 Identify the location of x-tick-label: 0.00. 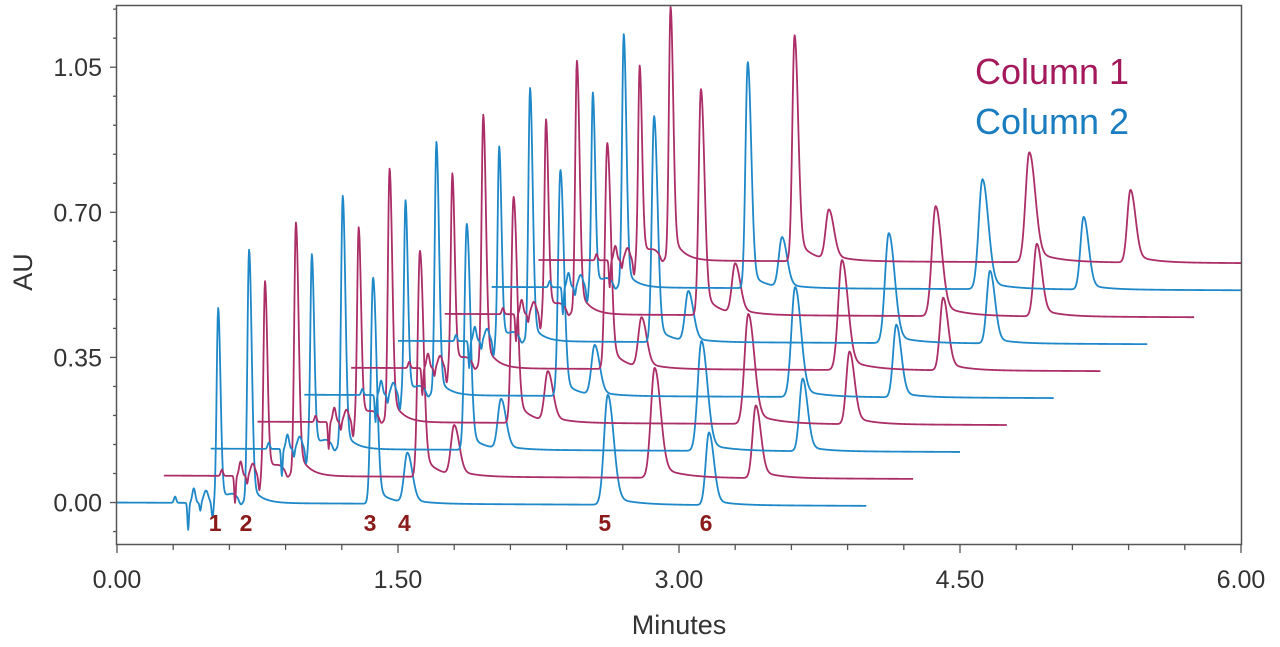
(117, 580).